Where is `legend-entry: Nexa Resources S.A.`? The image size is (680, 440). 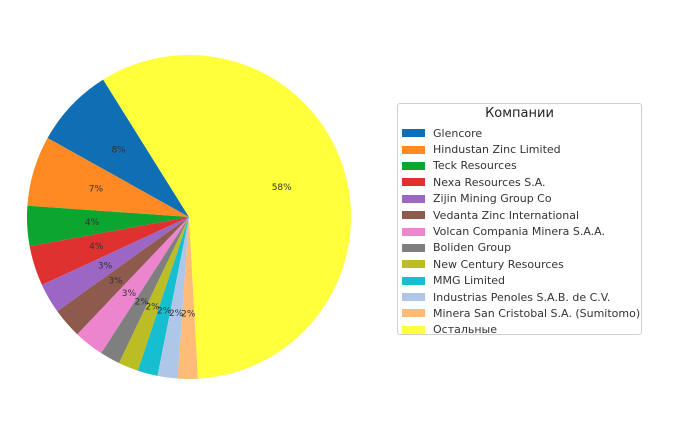 legend-entry: Nexa Resources S.A. is located at coordinates (521, 182).